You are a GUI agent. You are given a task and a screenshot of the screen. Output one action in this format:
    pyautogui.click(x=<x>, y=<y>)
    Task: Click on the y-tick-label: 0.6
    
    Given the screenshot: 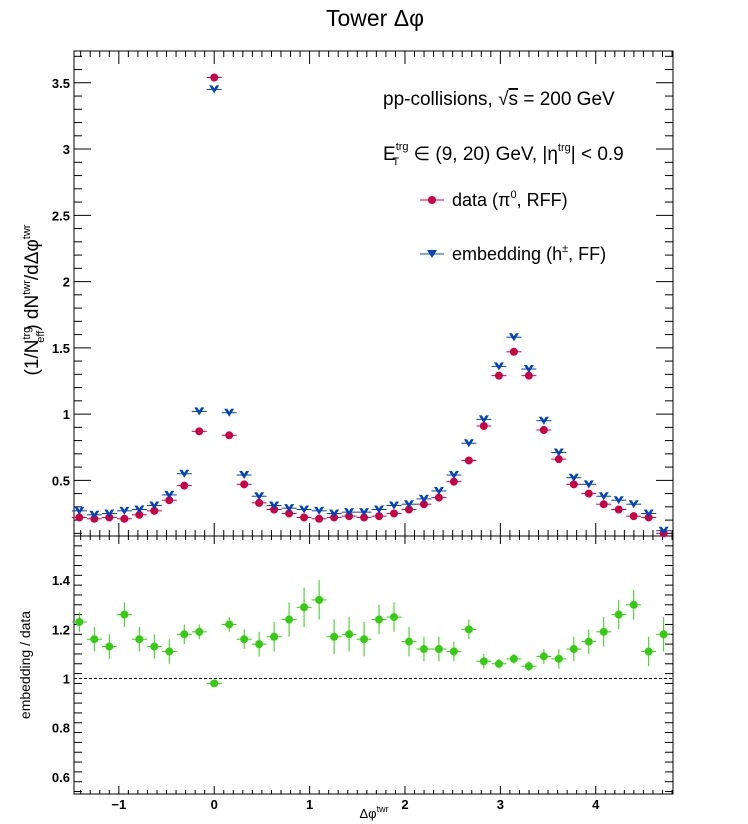 What is the action you would take?
    pyautogui.click(x=61, y=777)
    